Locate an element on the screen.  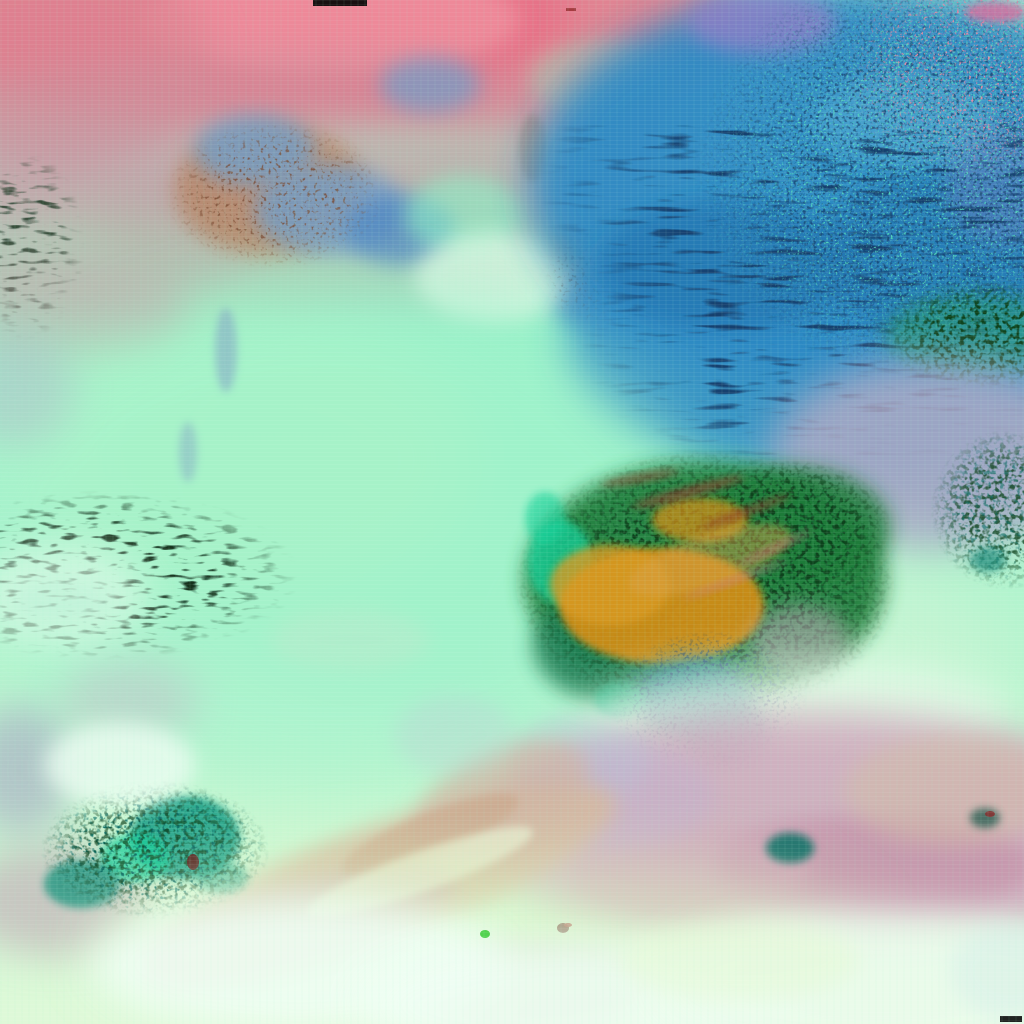
top-black-bar is located at coordinates (340, 3).